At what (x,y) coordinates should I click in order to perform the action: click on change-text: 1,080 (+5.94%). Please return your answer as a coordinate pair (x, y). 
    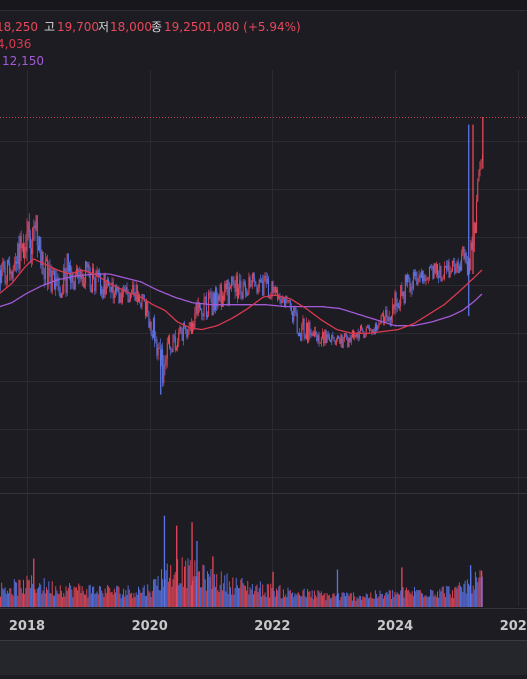
    Looking at the image, I should click on (253, 27).